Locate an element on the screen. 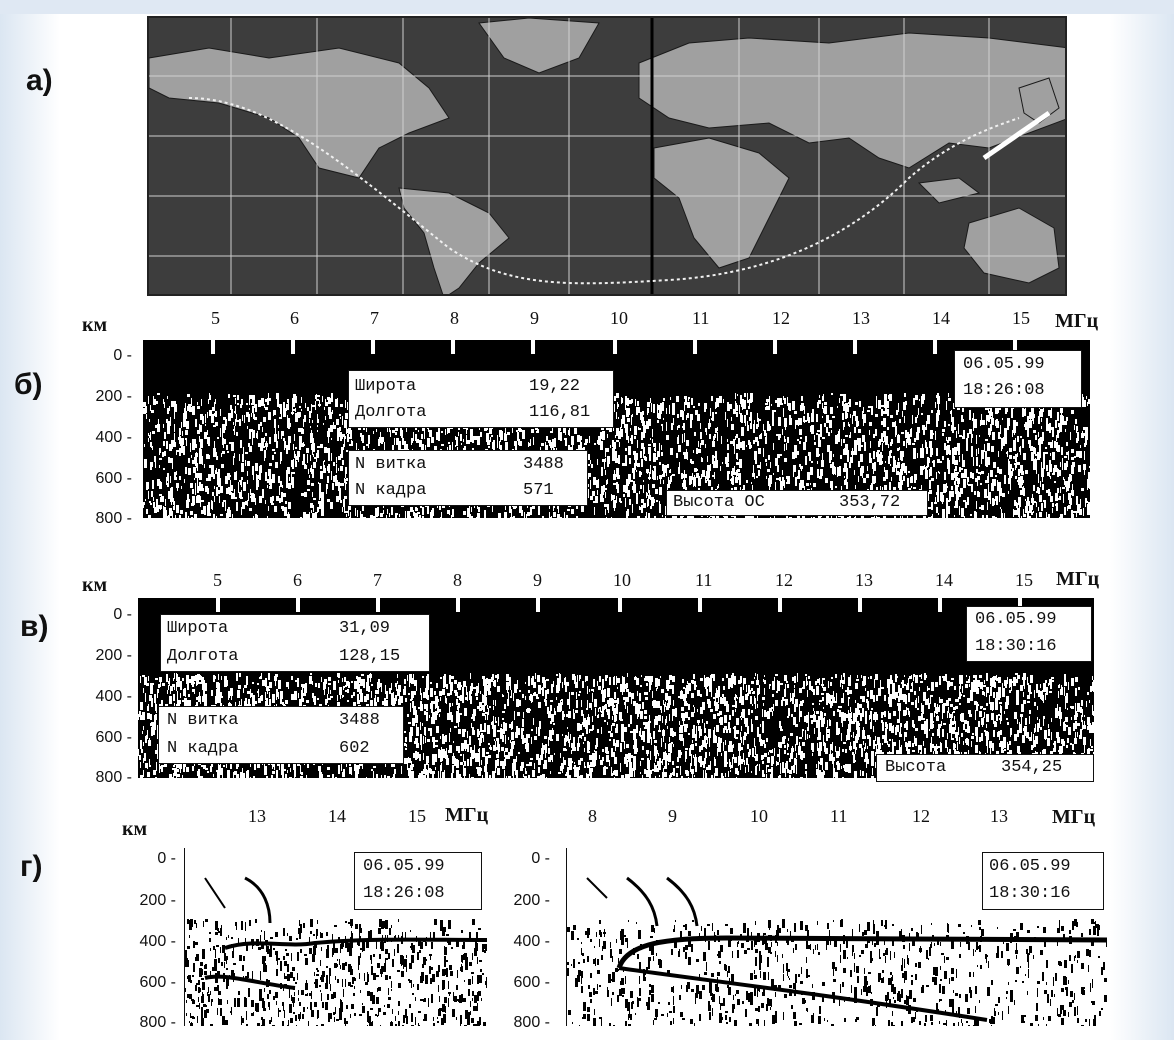  km-unit-v: км is located at coordinates (95, 585).